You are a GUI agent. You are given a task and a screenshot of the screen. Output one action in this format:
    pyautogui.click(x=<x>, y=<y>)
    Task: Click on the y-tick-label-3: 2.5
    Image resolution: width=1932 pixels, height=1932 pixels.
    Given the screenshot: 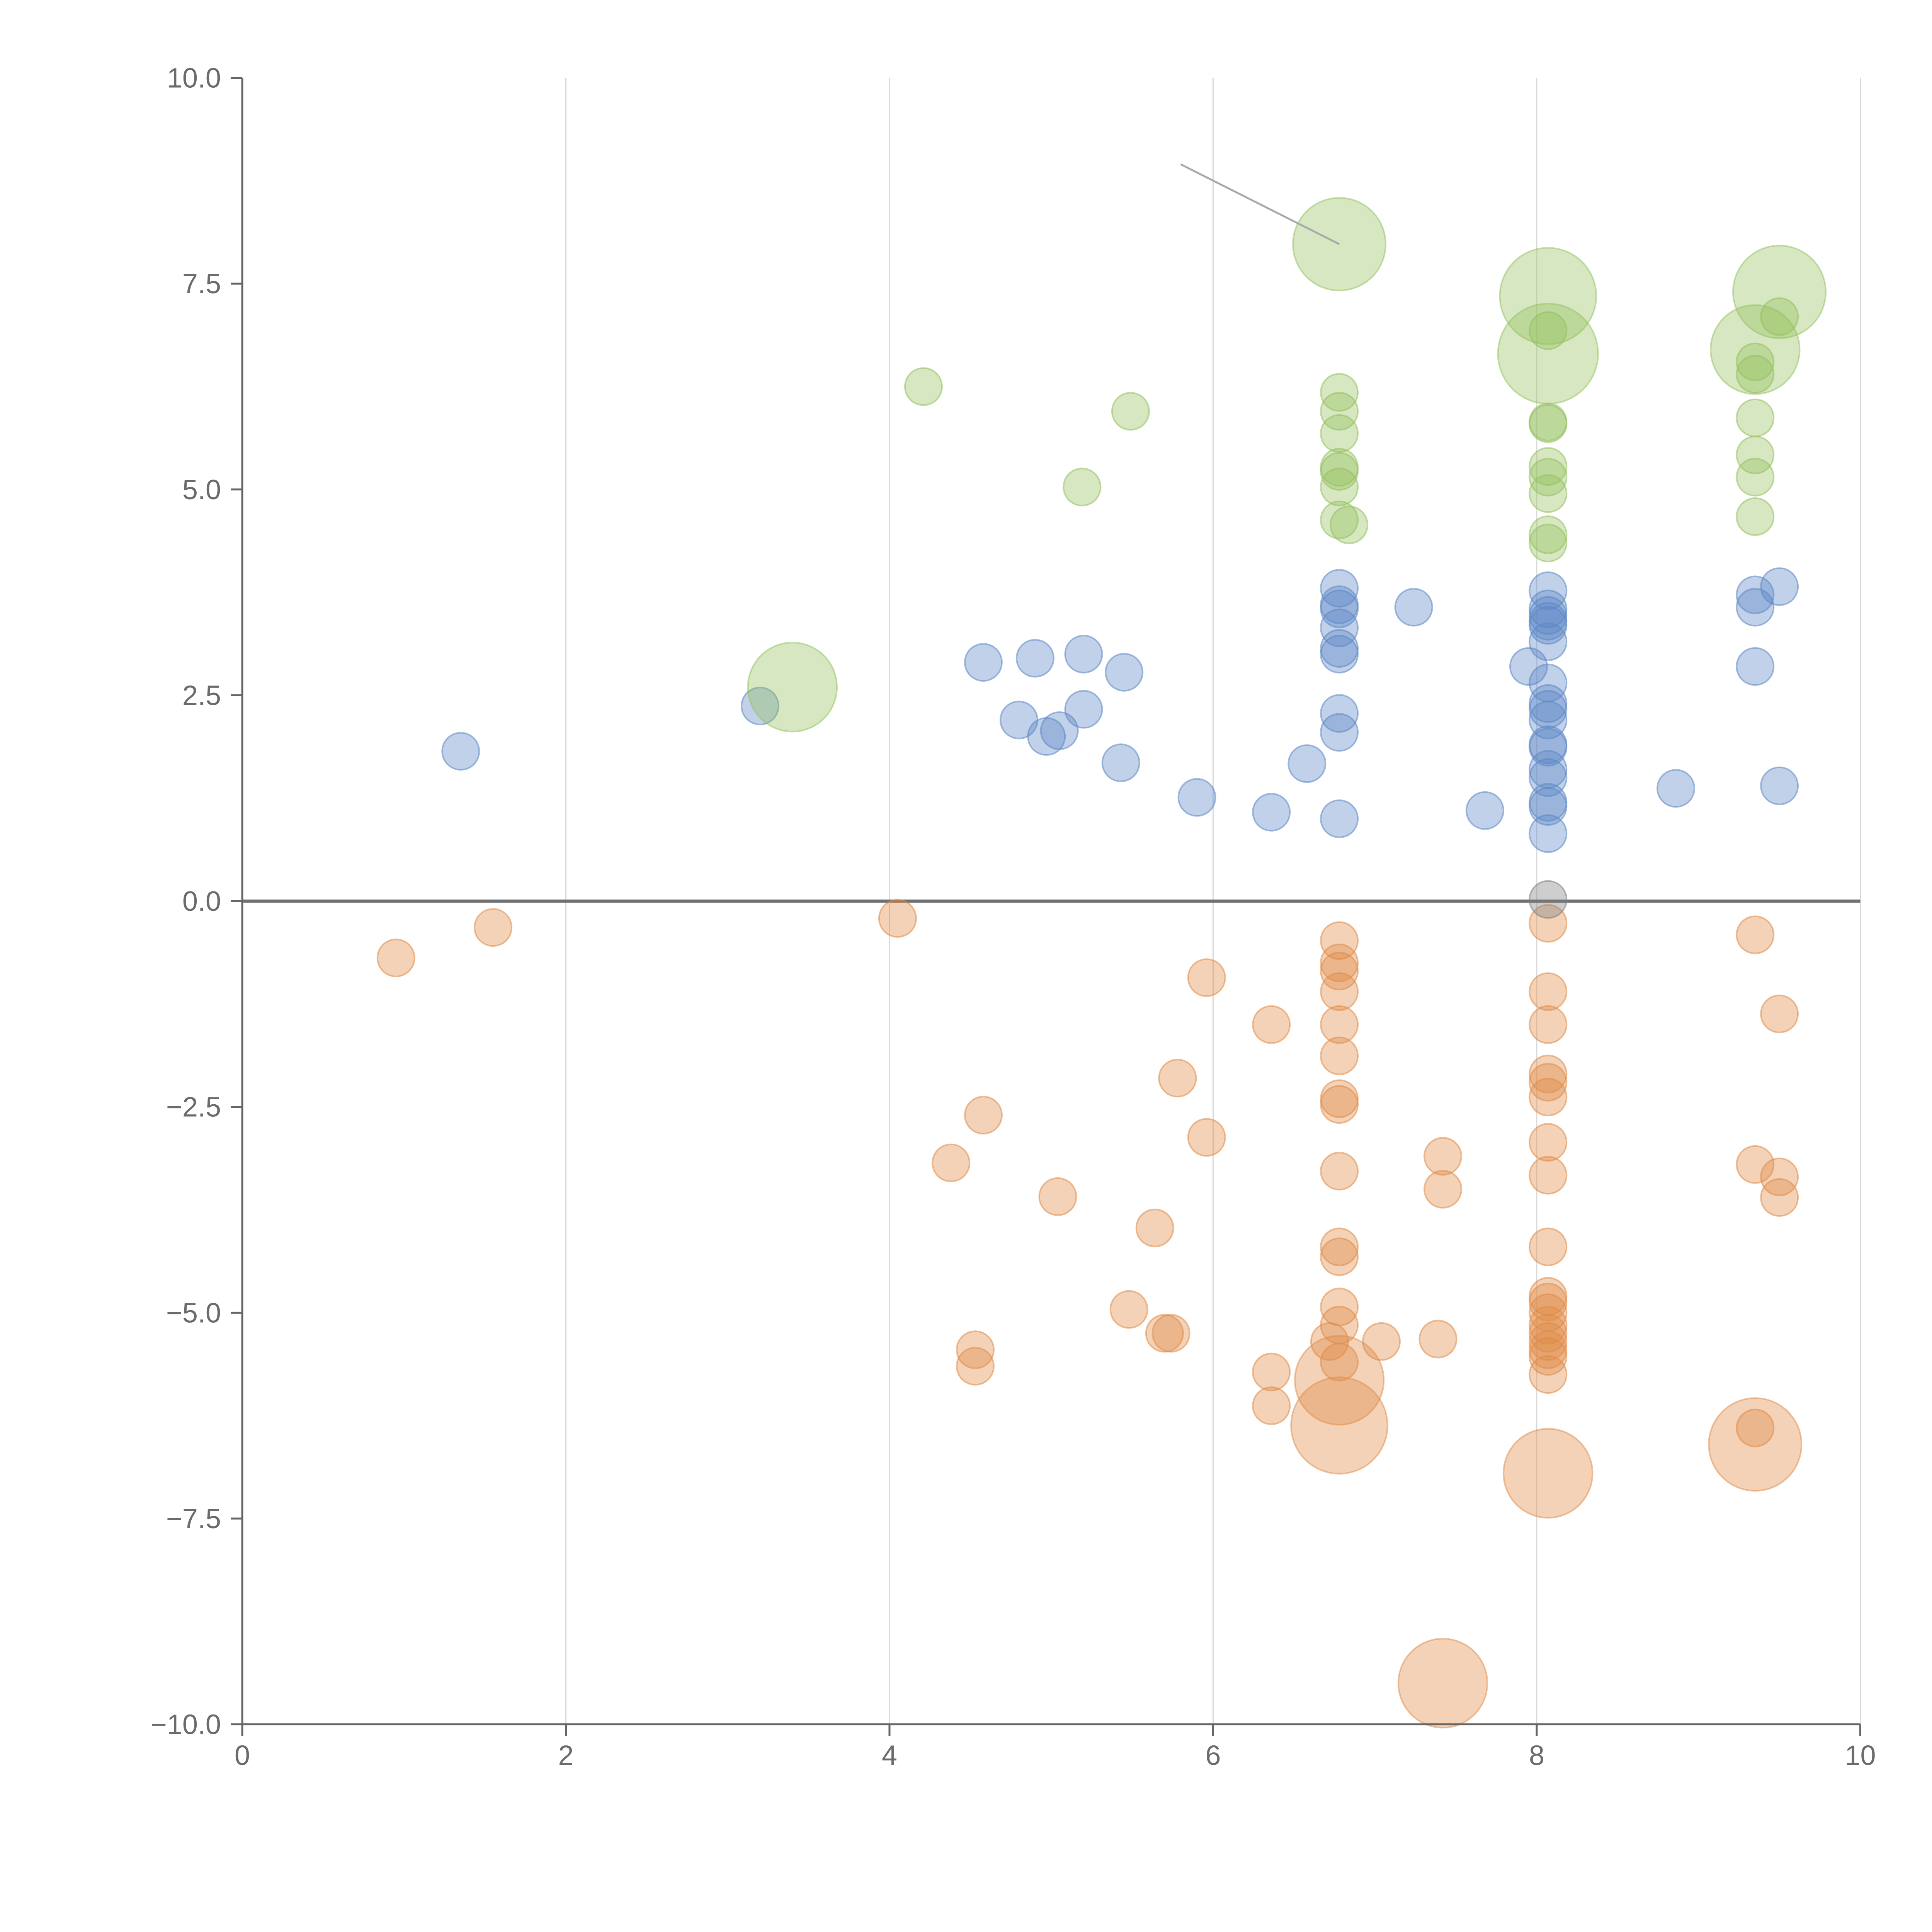 What is the action you would take?
    pyautogui.click(x=202, y=695)
    